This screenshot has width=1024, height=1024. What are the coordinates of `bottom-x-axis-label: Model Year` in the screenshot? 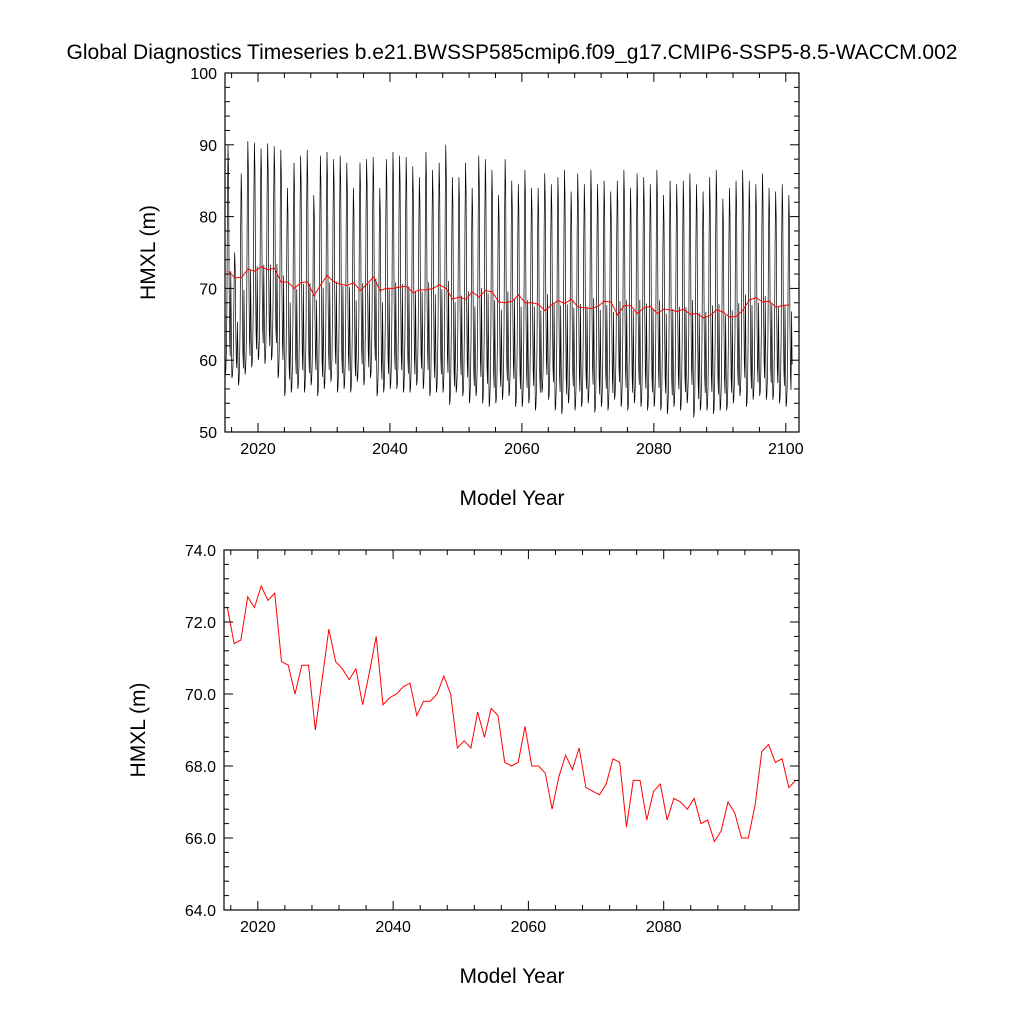 It's located at (511, 976).